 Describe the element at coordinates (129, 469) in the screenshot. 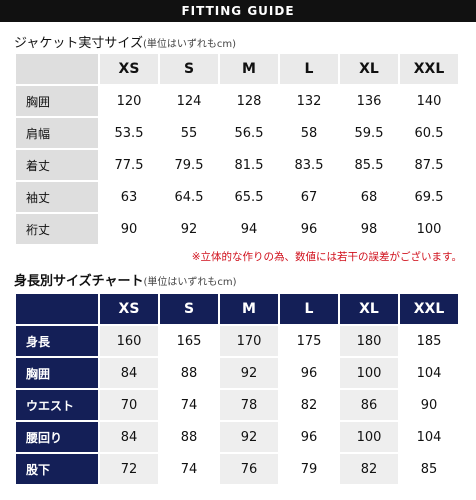

I see `table-cell: 72` at that location.